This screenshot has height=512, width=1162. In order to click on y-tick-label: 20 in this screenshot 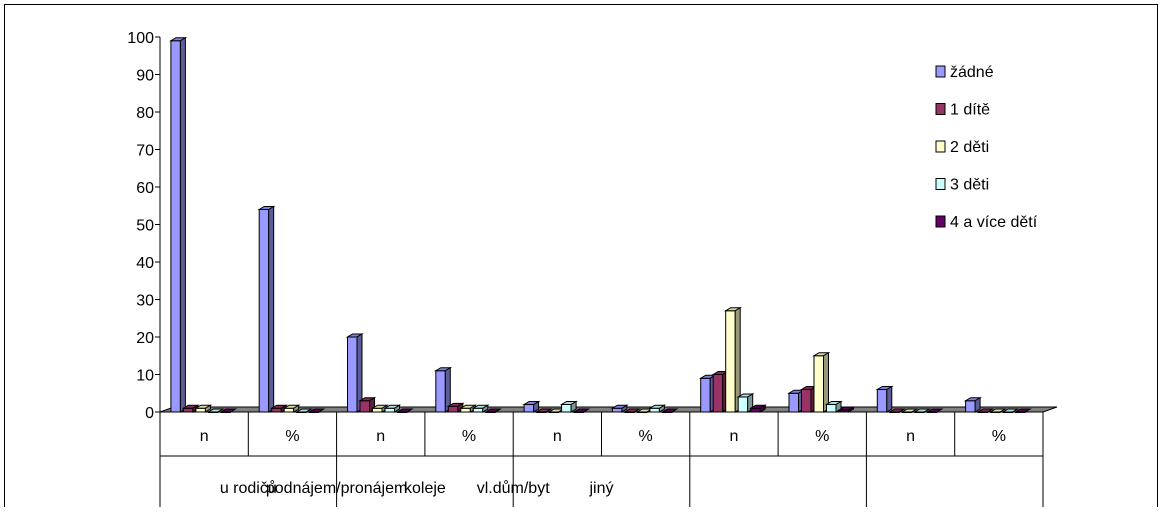, I will do `click(145, 338)`.